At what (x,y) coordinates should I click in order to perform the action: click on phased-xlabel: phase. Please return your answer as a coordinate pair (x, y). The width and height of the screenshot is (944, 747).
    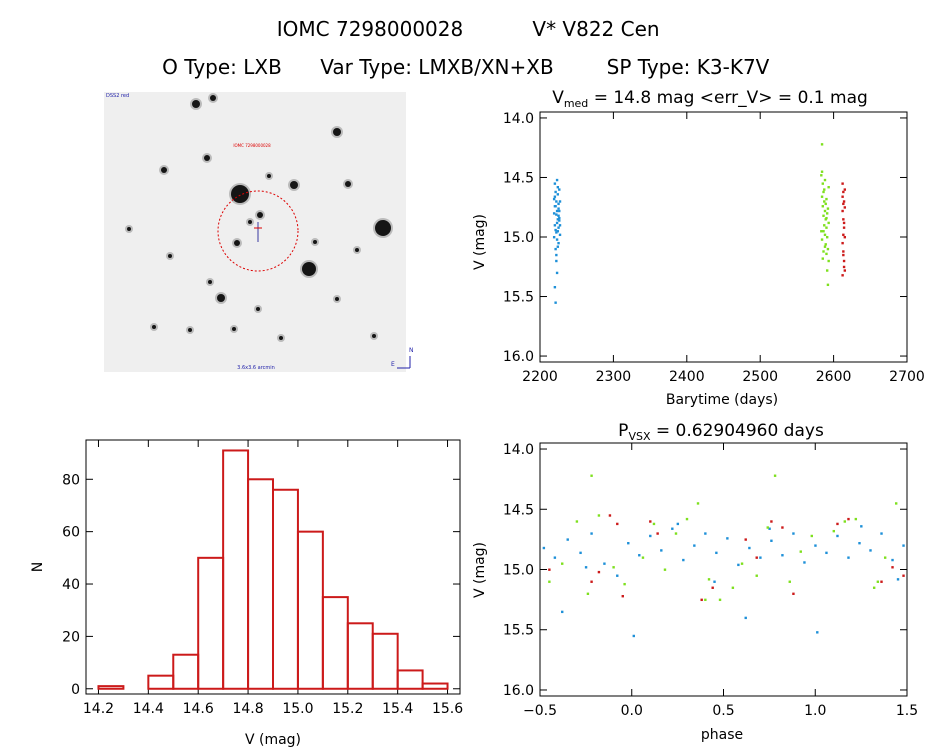
    Looking at the image, I should click on (722, 735).